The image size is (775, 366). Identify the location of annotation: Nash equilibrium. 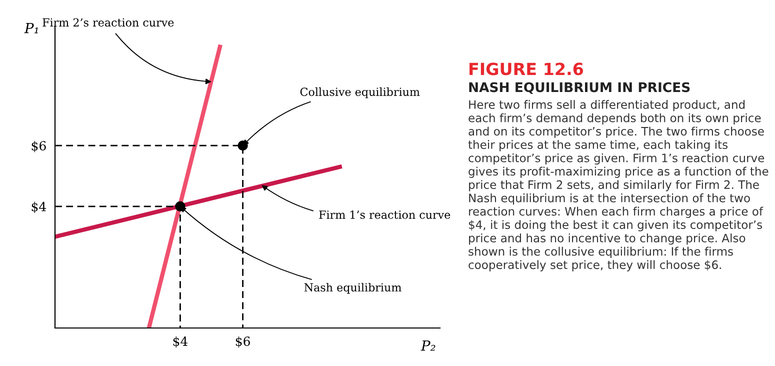
(353, 288).